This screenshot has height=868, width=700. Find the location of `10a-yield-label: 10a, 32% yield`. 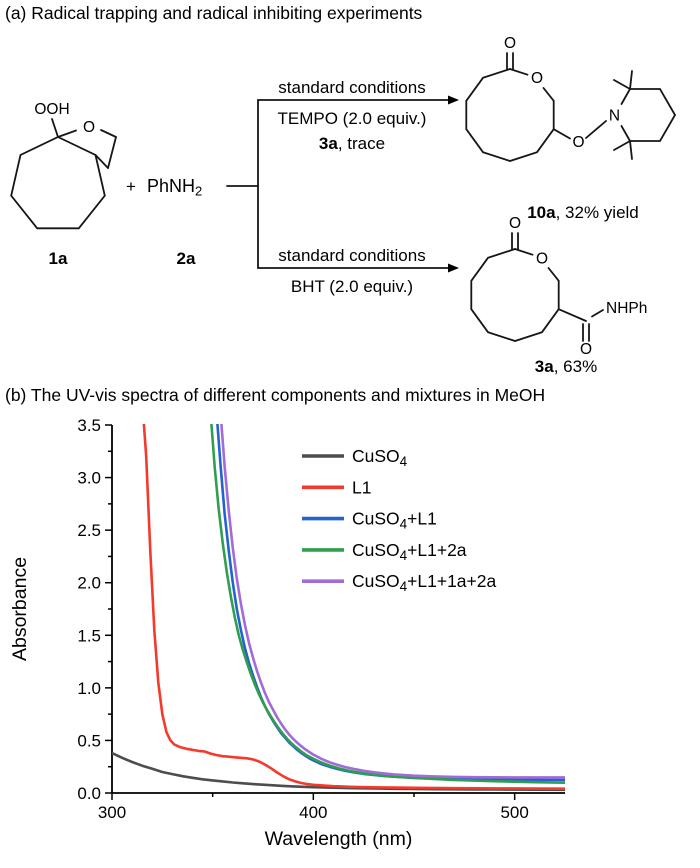

10a-yield-label: 10a, 32% yield is located at coordinates (583, 212).